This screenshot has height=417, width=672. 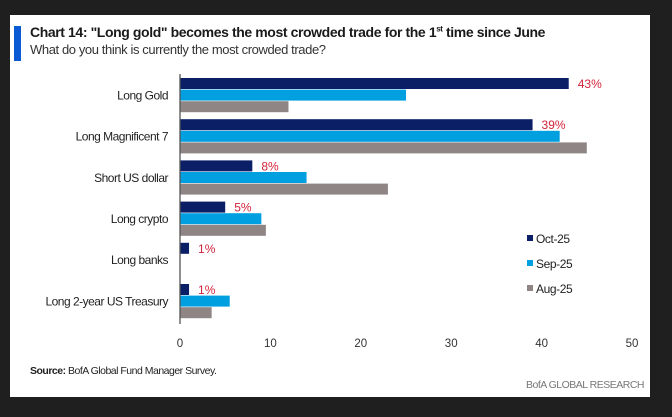 I want to click on x-tick-label: 50, so click(x=632, y=344).